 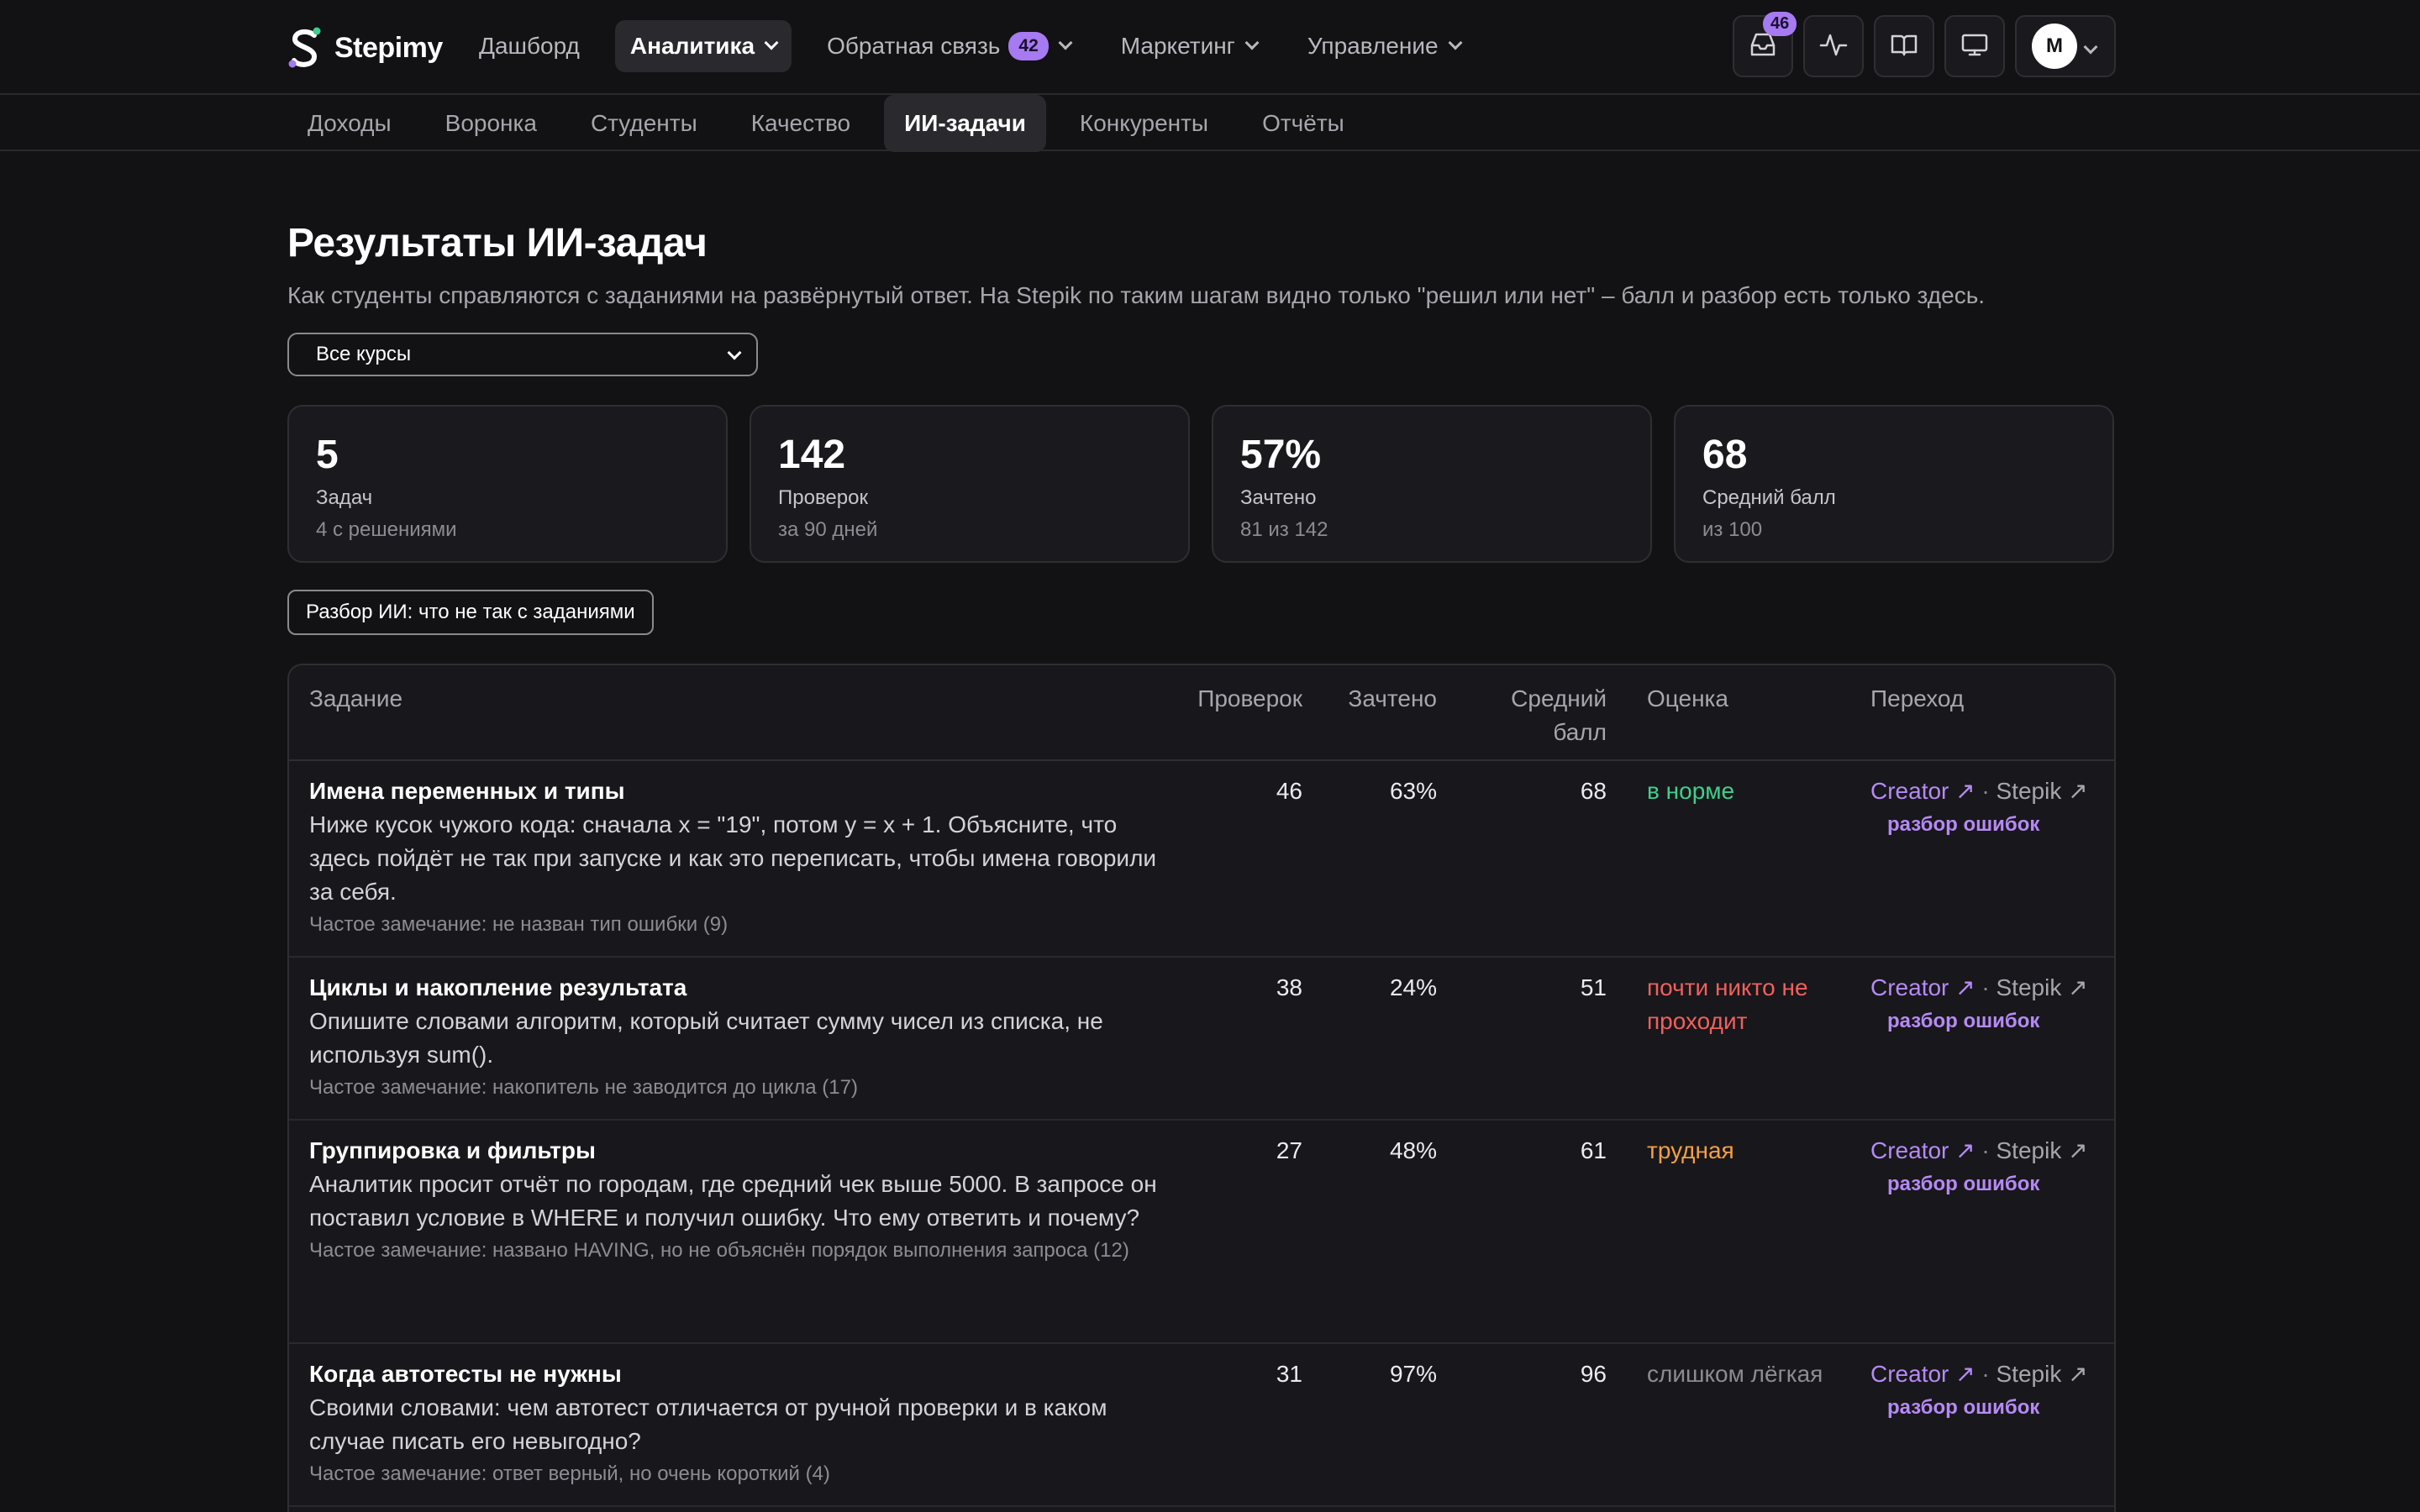 I want to click on toolbar-icons: 46 M, so click(x=1924, y=44).